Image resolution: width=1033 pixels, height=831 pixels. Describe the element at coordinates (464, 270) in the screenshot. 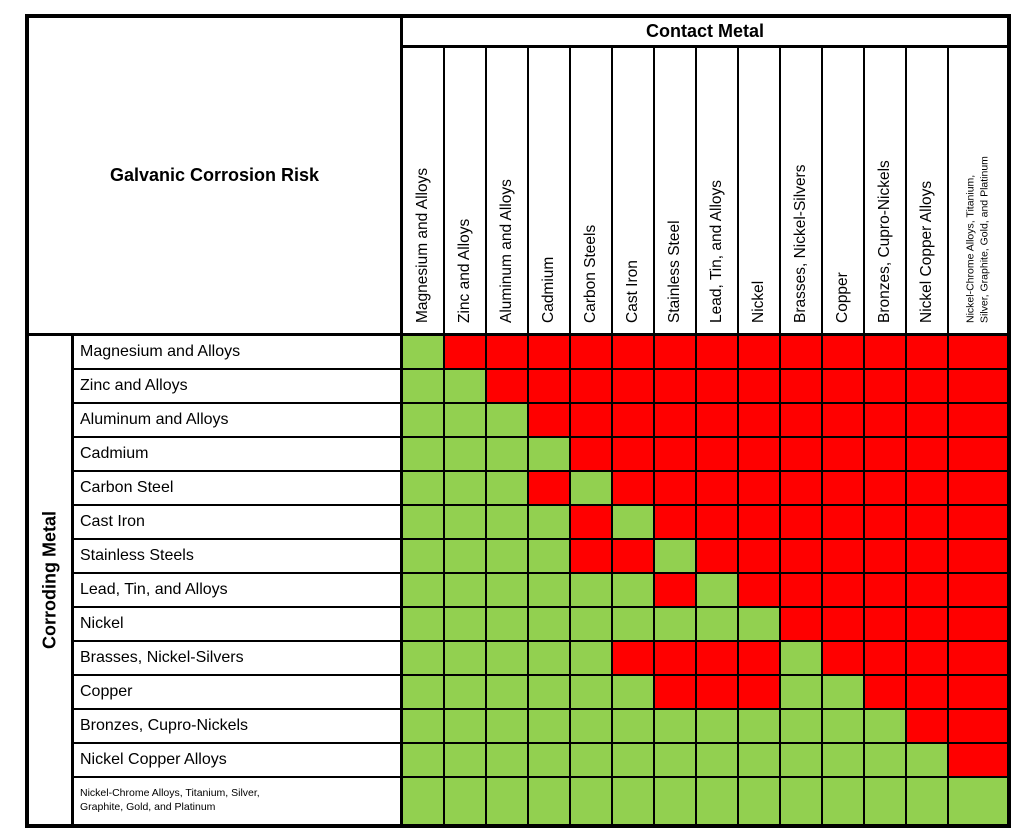

I see `column-header-label: Zinc and Alloys` at that location.